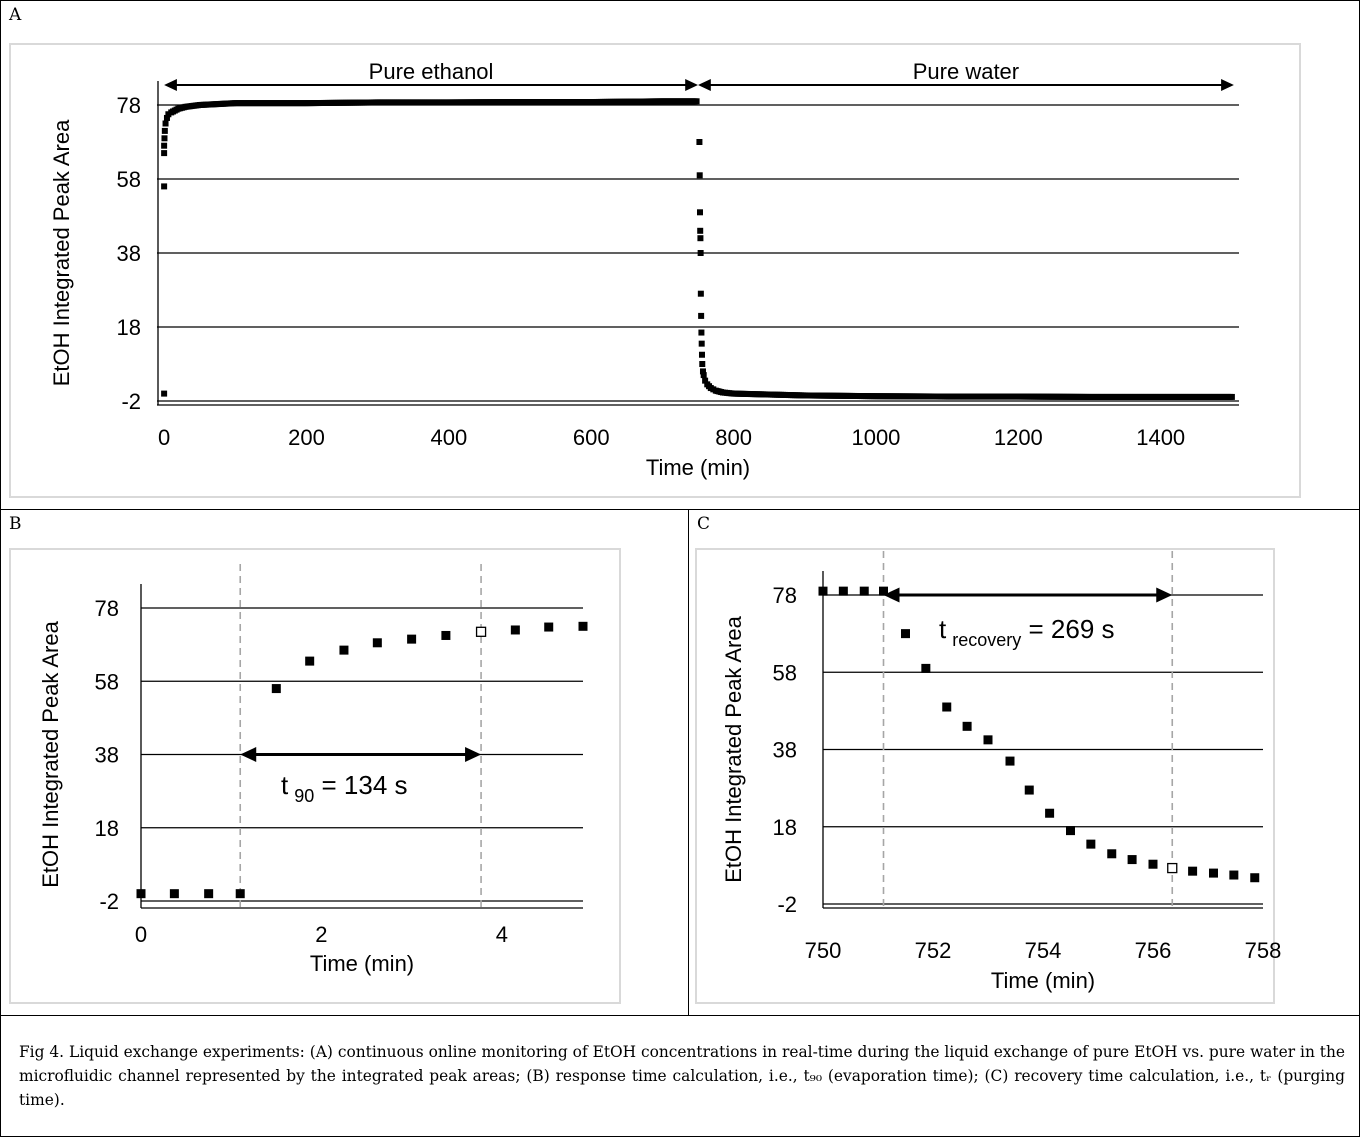  What do you see at coordinates (1043, 950) in the screenshot?
I see `x-tick-label: 754` at bounding box center [1043, 950].